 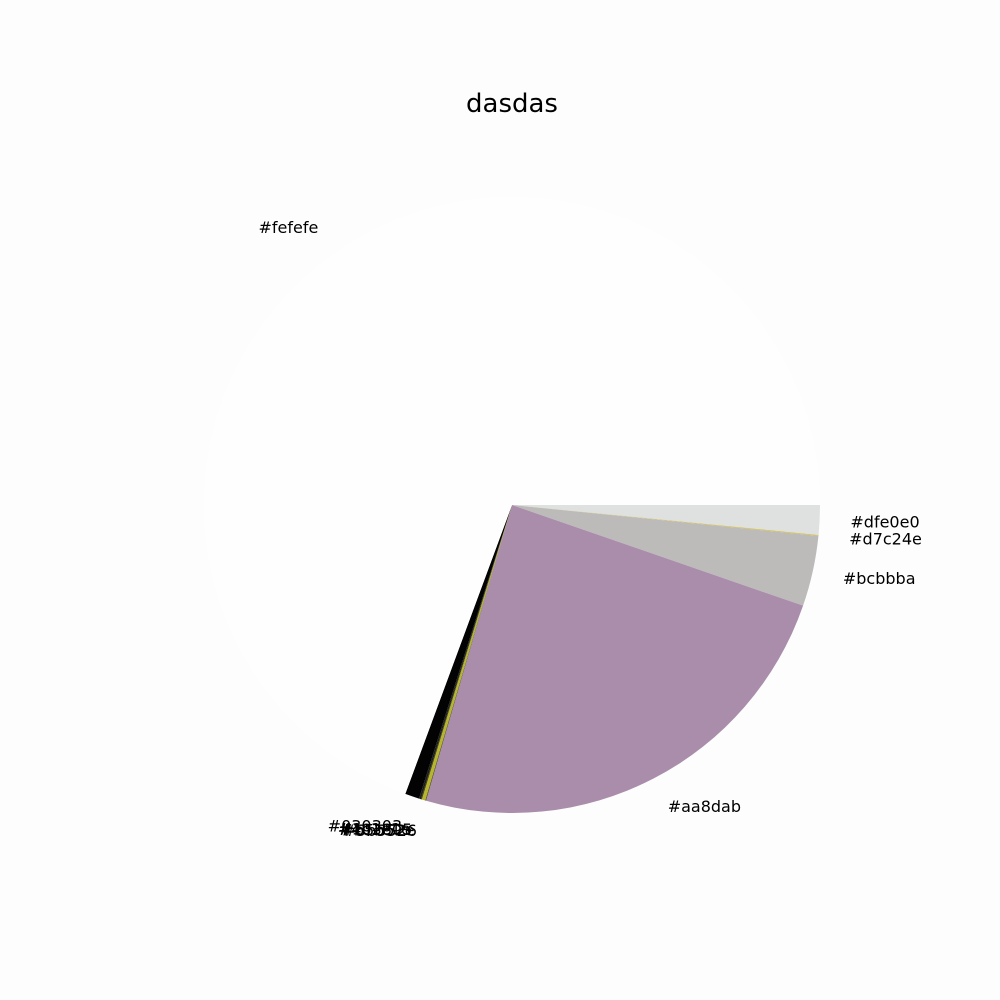 I want to click on slice-label: #fefefe, so click(x=288, y=227).